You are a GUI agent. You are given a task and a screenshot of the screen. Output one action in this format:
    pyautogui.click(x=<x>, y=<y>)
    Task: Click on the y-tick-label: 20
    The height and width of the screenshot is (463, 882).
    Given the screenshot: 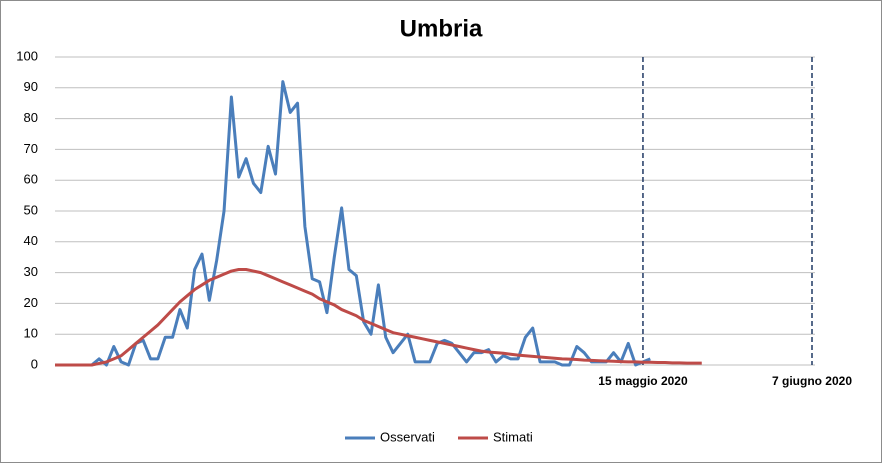 What is the action you would take?
    pyautogui.click(x=31, y=302)
    